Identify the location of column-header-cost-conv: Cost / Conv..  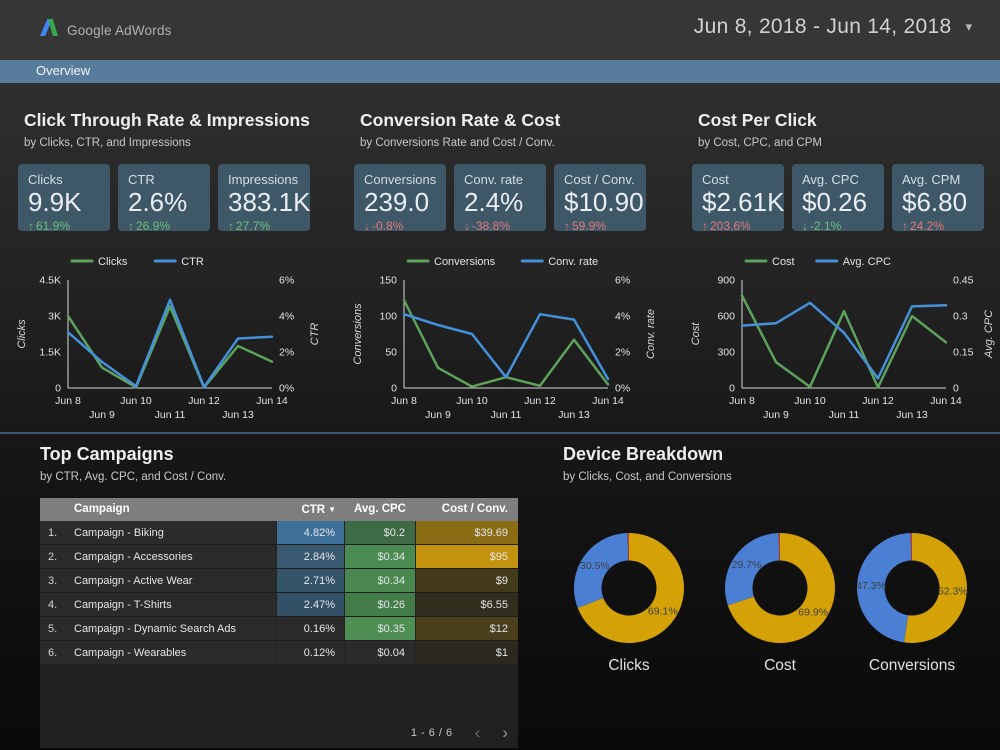
(474, 509).